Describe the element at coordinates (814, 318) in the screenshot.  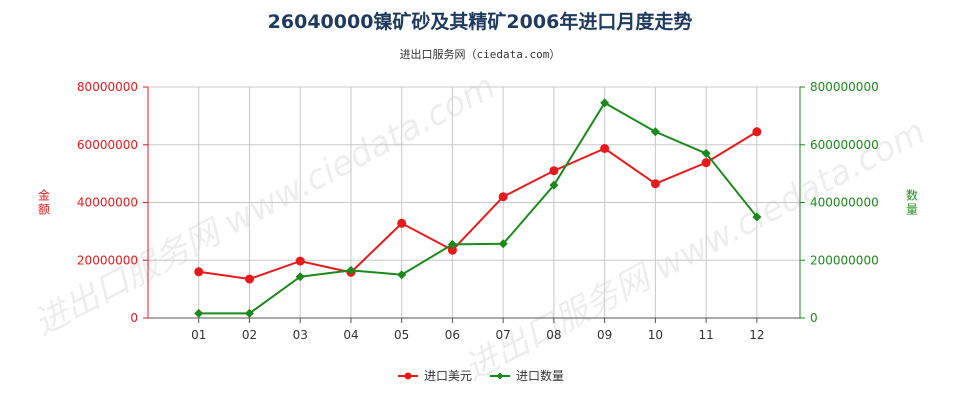
I see `y-right-tick-label: 0` at that location.